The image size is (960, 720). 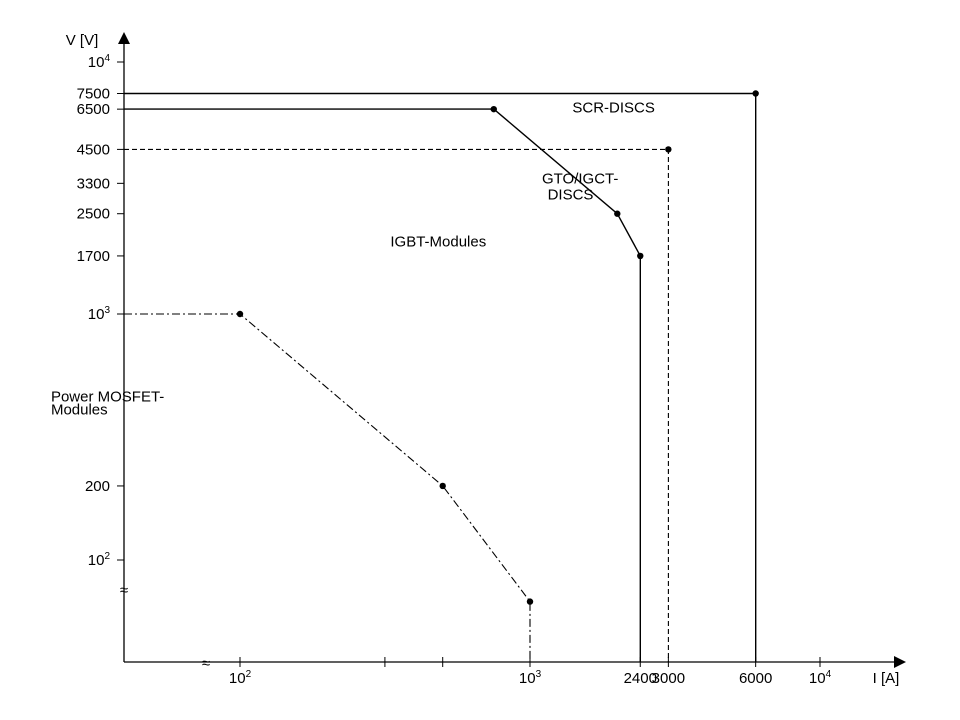 What do you see at coordinates (886, 678) in the screenshot?
I see `x-axis-title: I [A]` at bounding box center [886, 678].